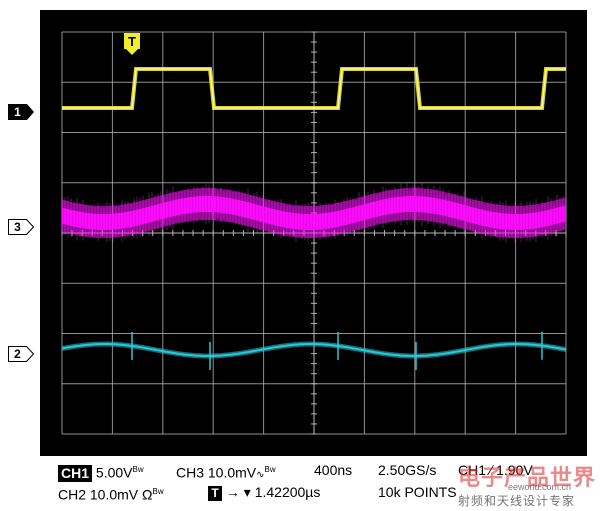  I want to click on channel-1-marker-shape, so click(21, 112).